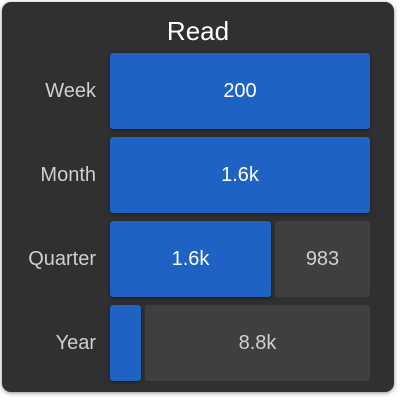  I want to click on progress-done-segment: 200, so click(240, 91).